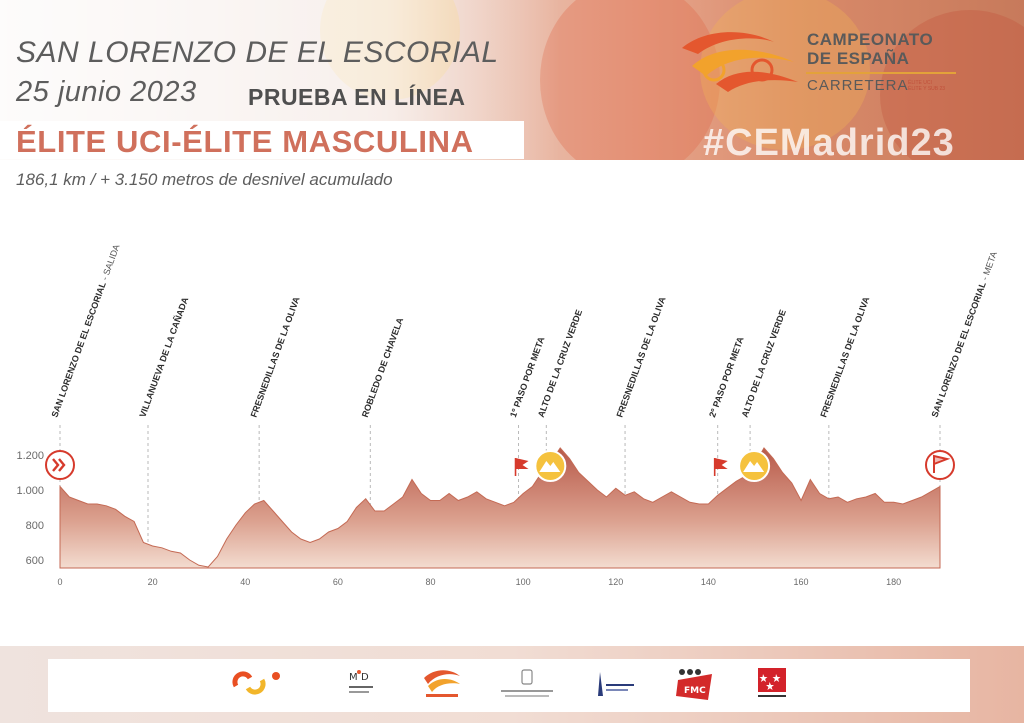 Image resolution: width=1024 pixels, height=723 pixels. What do you see at coordinates (479, 582) in the screenshot?
I see `x-axis: 0 20 40 60 80 100 120 140 160 180` at bounding box center [479, 582].